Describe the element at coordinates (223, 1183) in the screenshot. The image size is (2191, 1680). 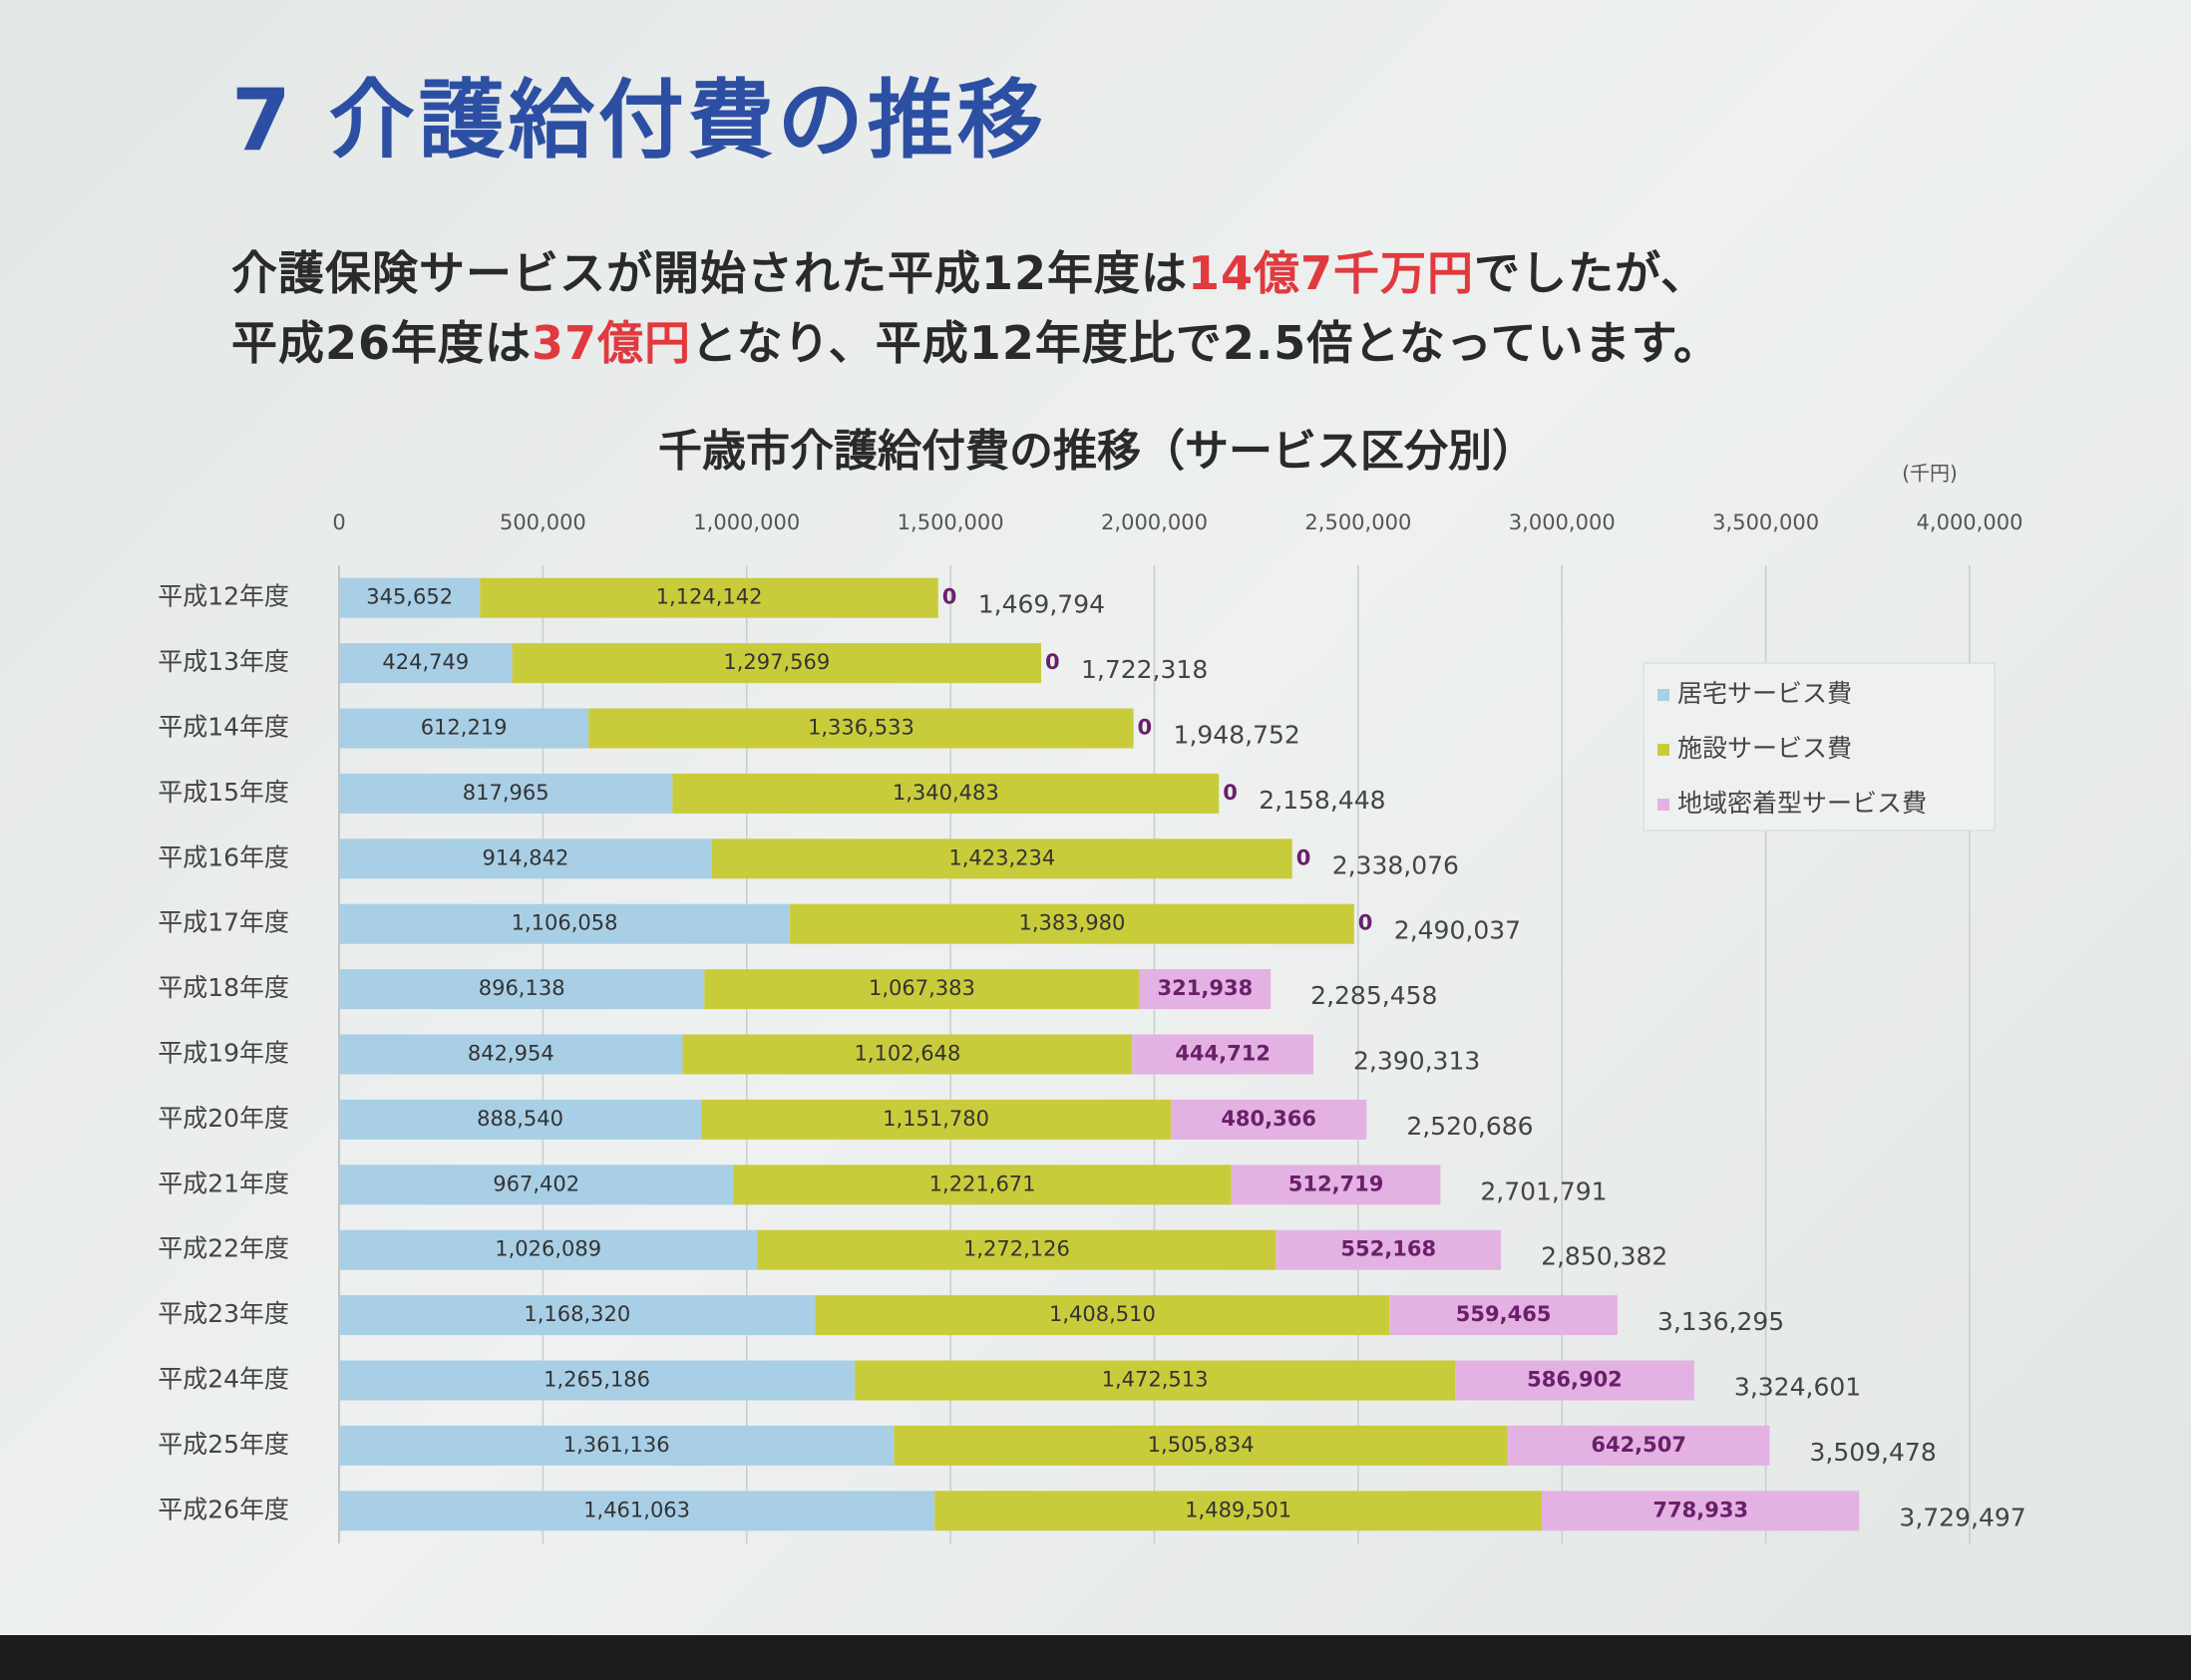
I see `y-tick-label: 平成21年度` at that location.